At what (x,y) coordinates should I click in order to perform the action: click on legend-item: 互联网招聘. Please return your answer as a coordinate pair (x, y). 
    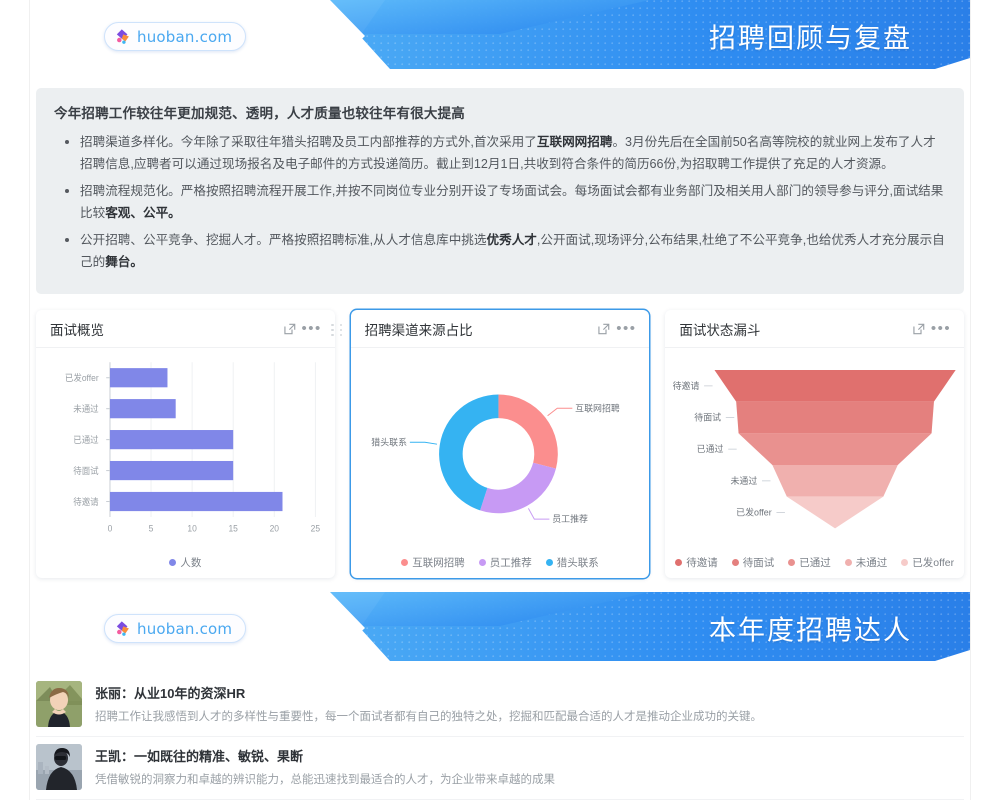
    Looking at the image, I should click on (433, 562).